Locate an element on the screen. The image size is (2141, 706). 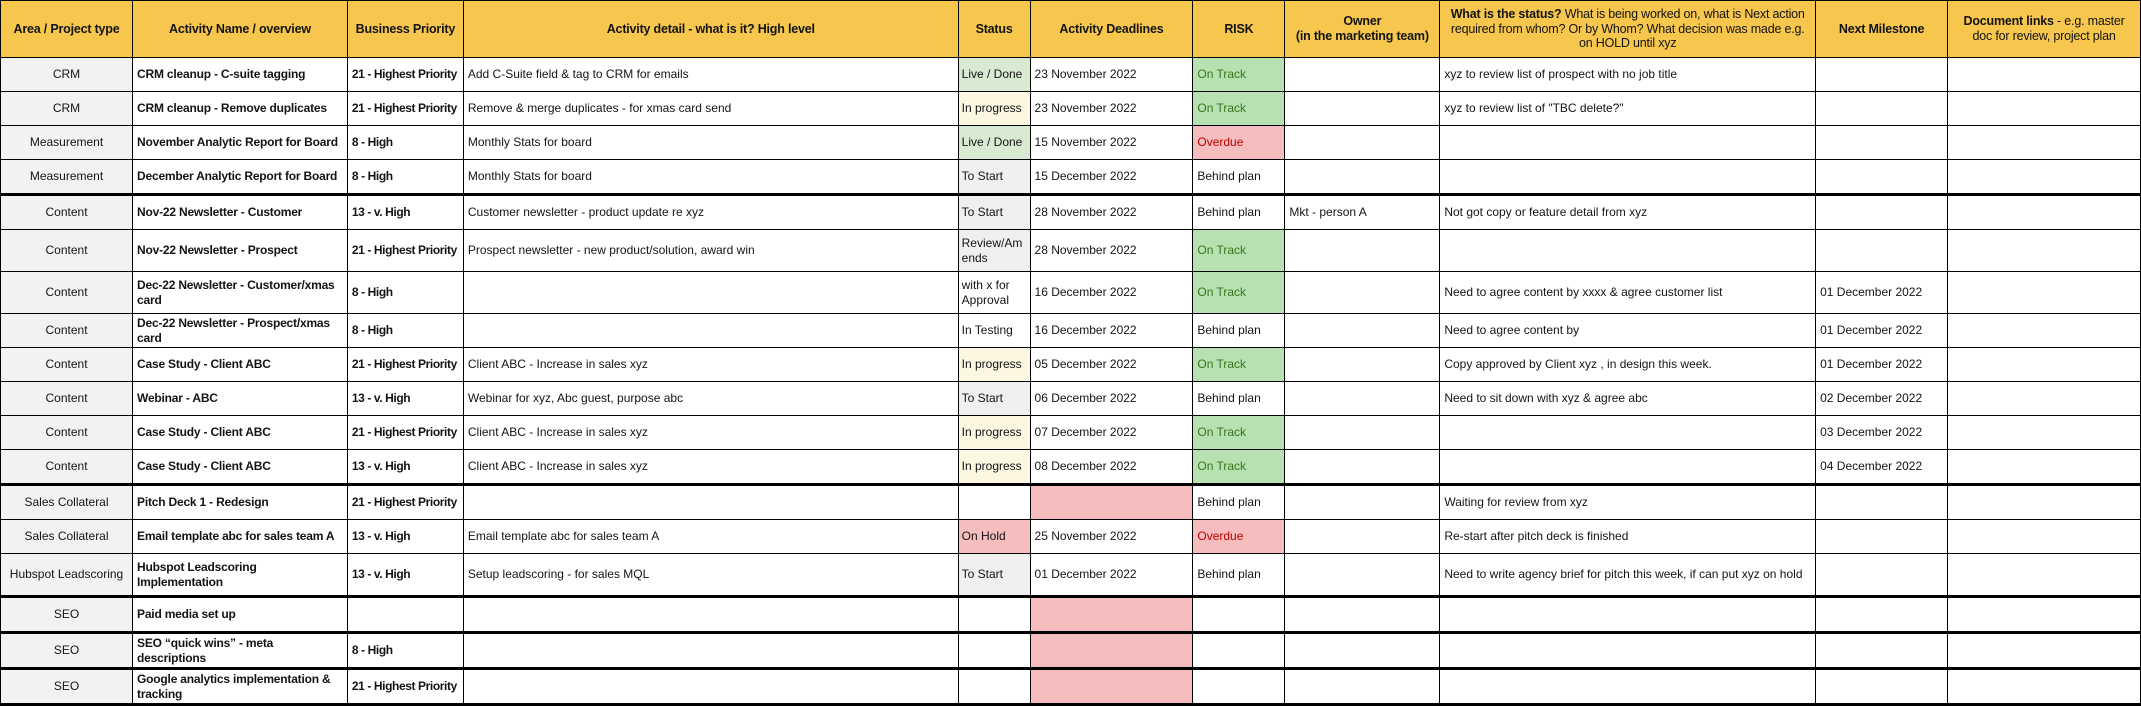
cell-deadline: 01 December 2022 is located at coordinates (1111, 575).